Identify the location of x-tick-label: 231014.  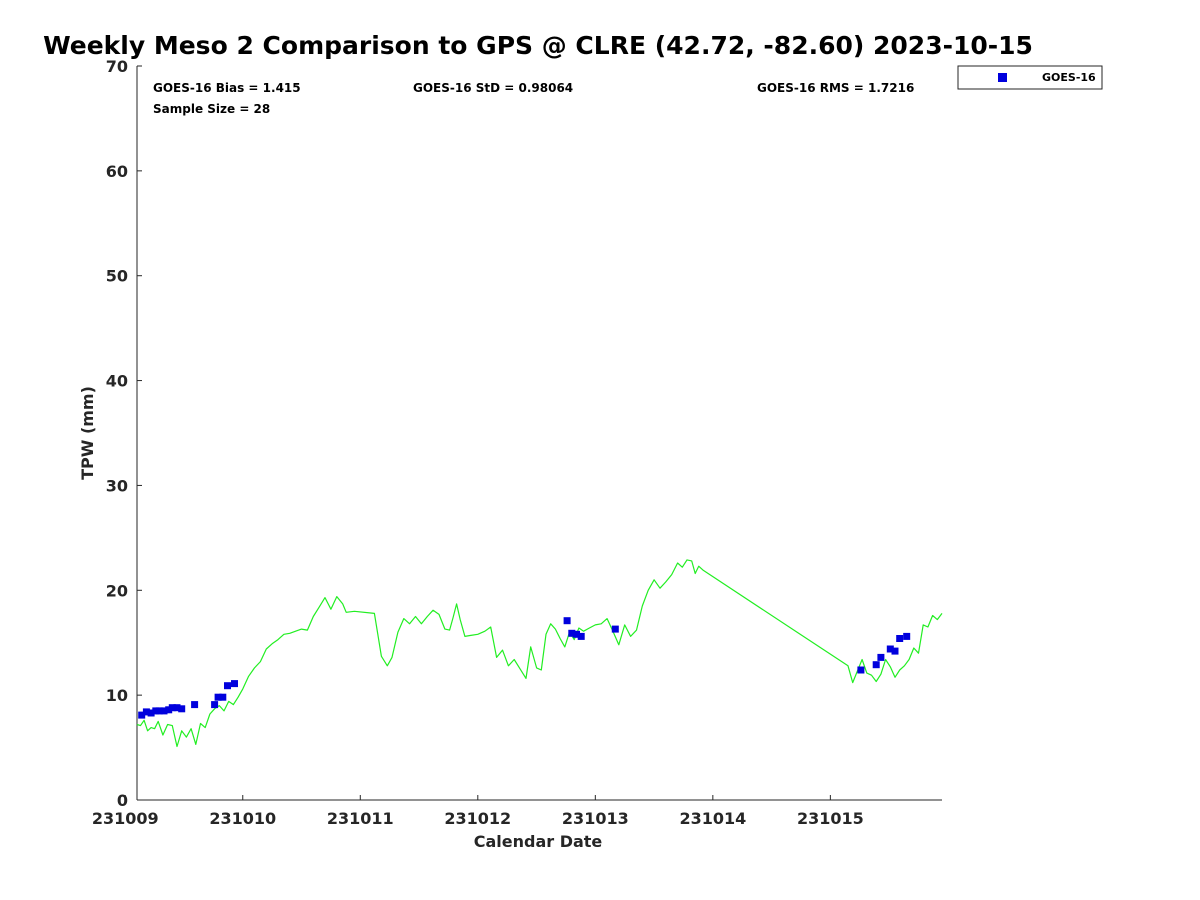
(712, 818).